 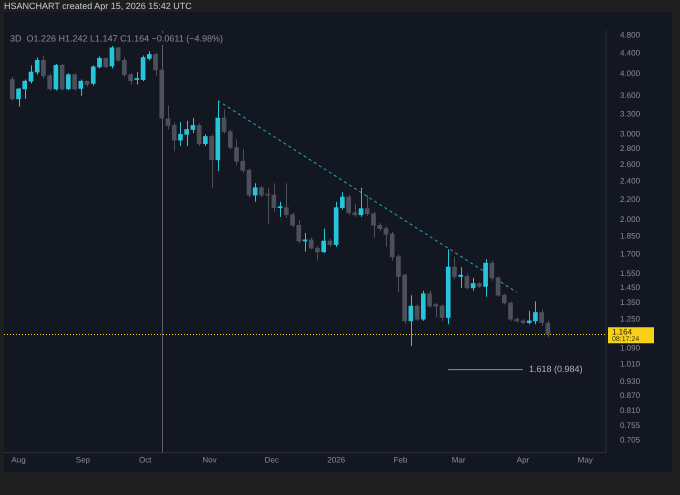 I want to click on y-tick-label: 4.800, so click(x=630, y=35).